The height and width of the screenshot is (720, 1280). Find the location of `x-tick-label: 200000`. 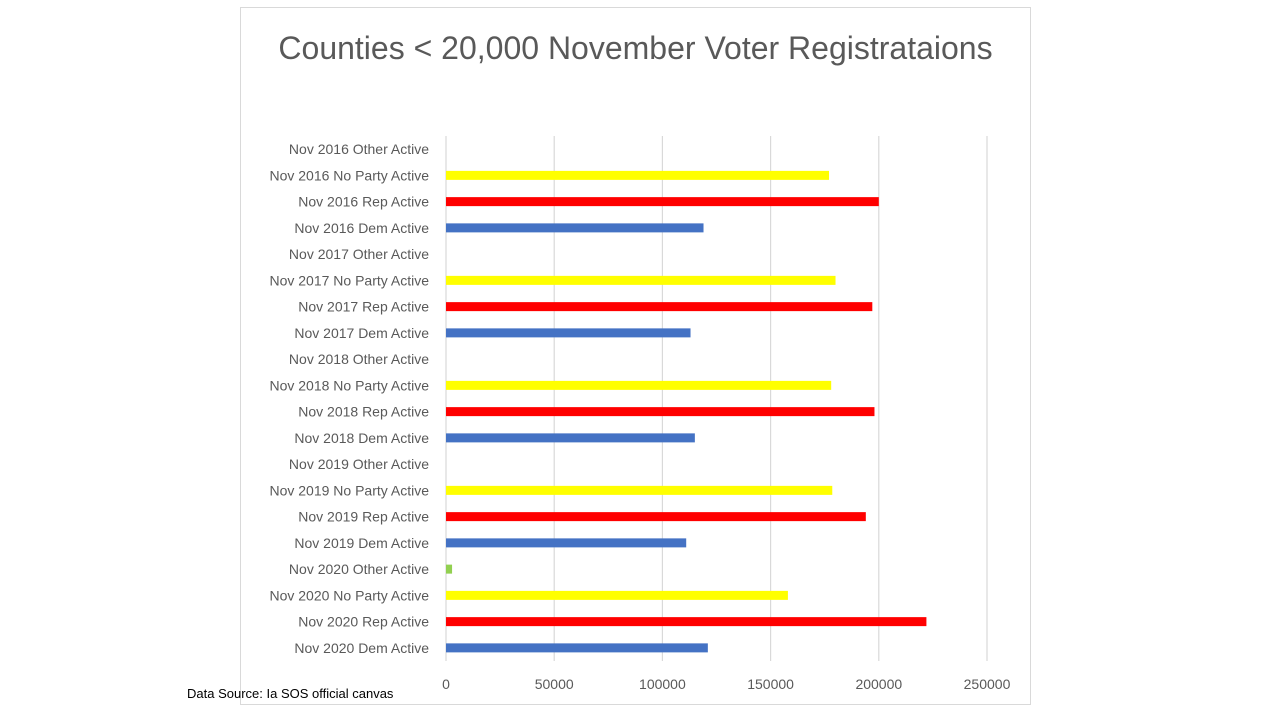

x-tick-label: 200000 is located at coordinates (878, 684).